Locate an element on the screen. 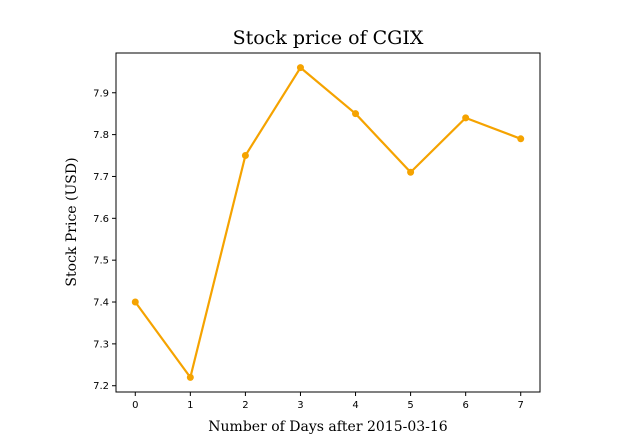 This screenshot has height=440, width=640. y-tick-label: 7.2 is located at coordinates (101, 386).